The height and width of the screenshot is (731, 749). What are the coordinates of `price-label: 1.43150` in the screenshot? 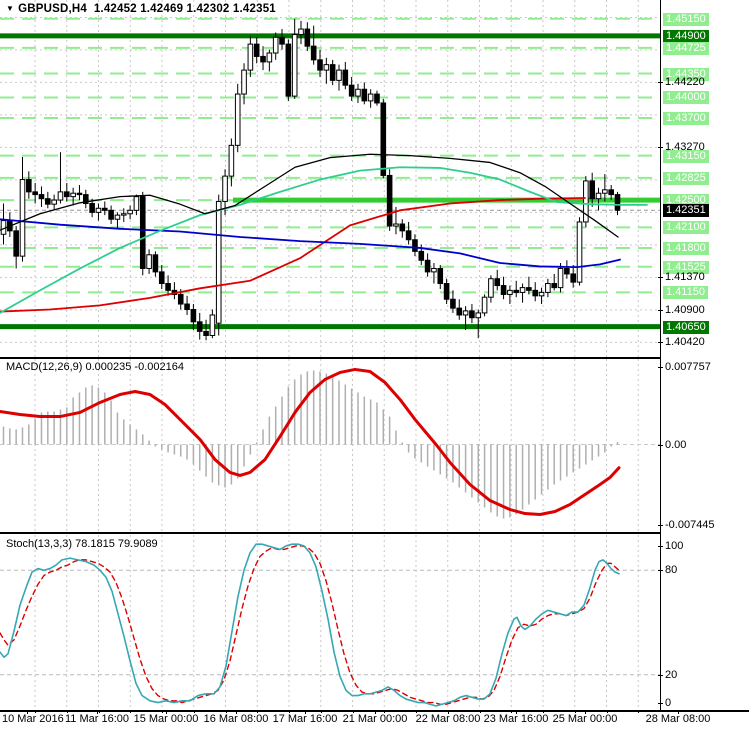 It's located at (686, 156).